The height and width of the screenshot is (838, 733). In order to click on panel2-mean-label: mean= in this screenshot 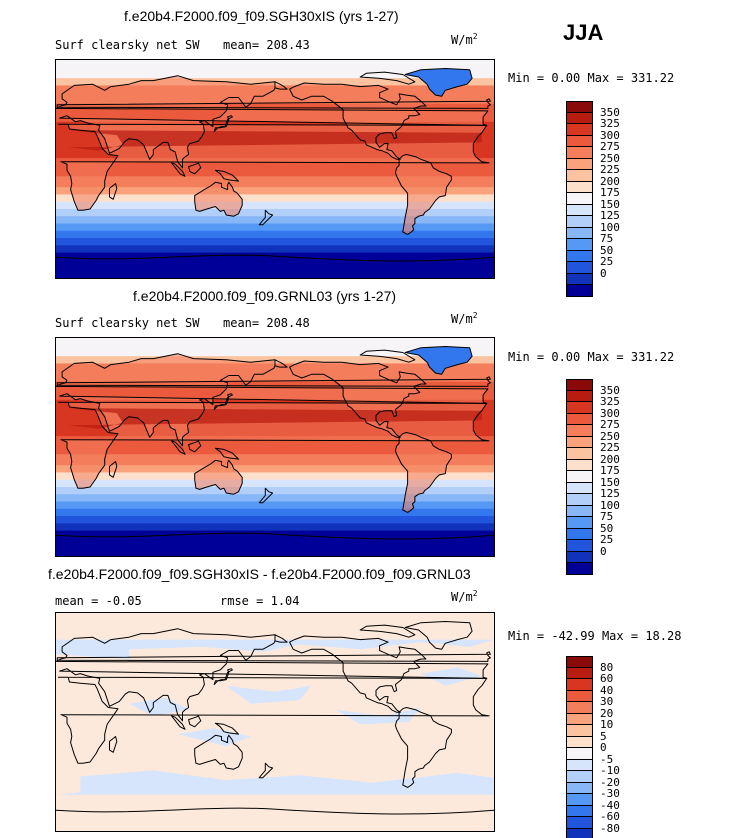, I will do `click(241, 323)`.